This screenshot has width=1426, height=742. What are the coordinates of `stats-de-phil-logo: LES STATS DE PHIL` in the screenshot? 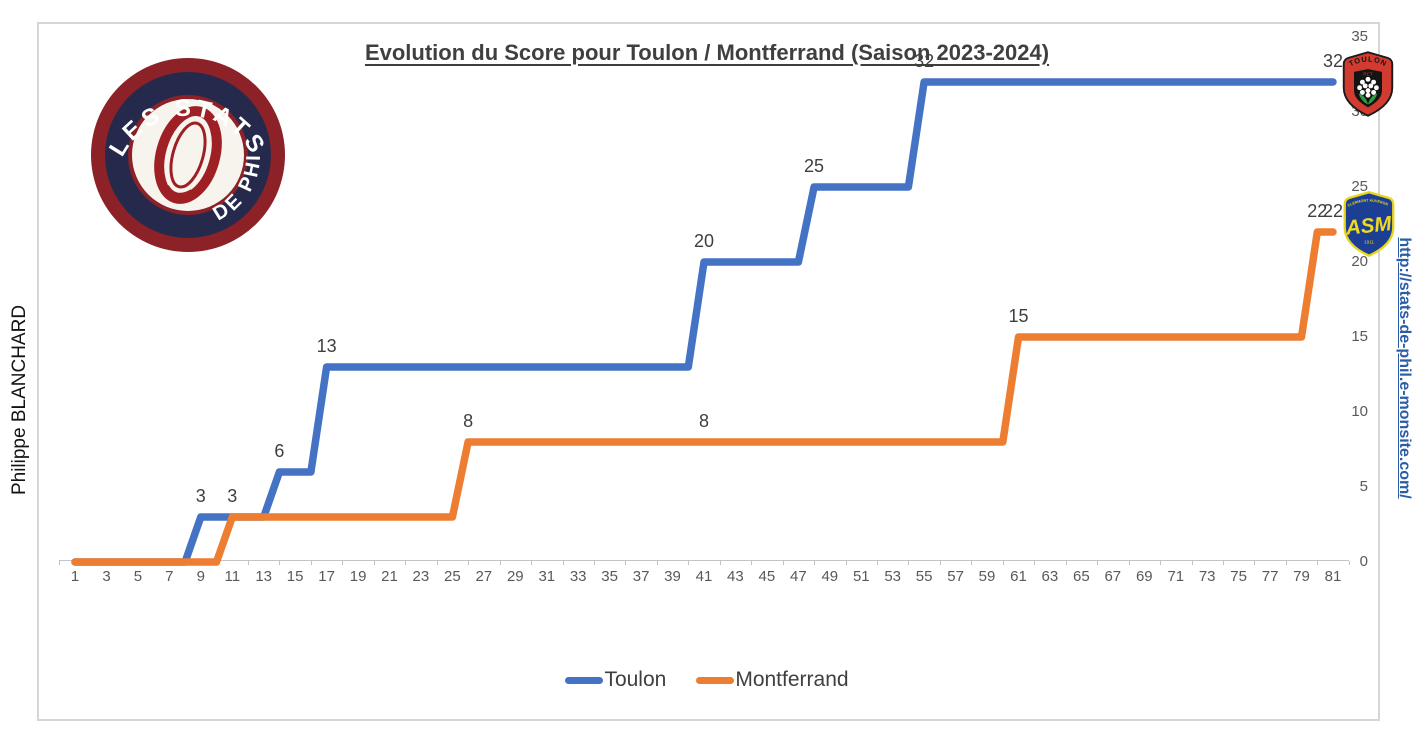 It's located at (186, 153).